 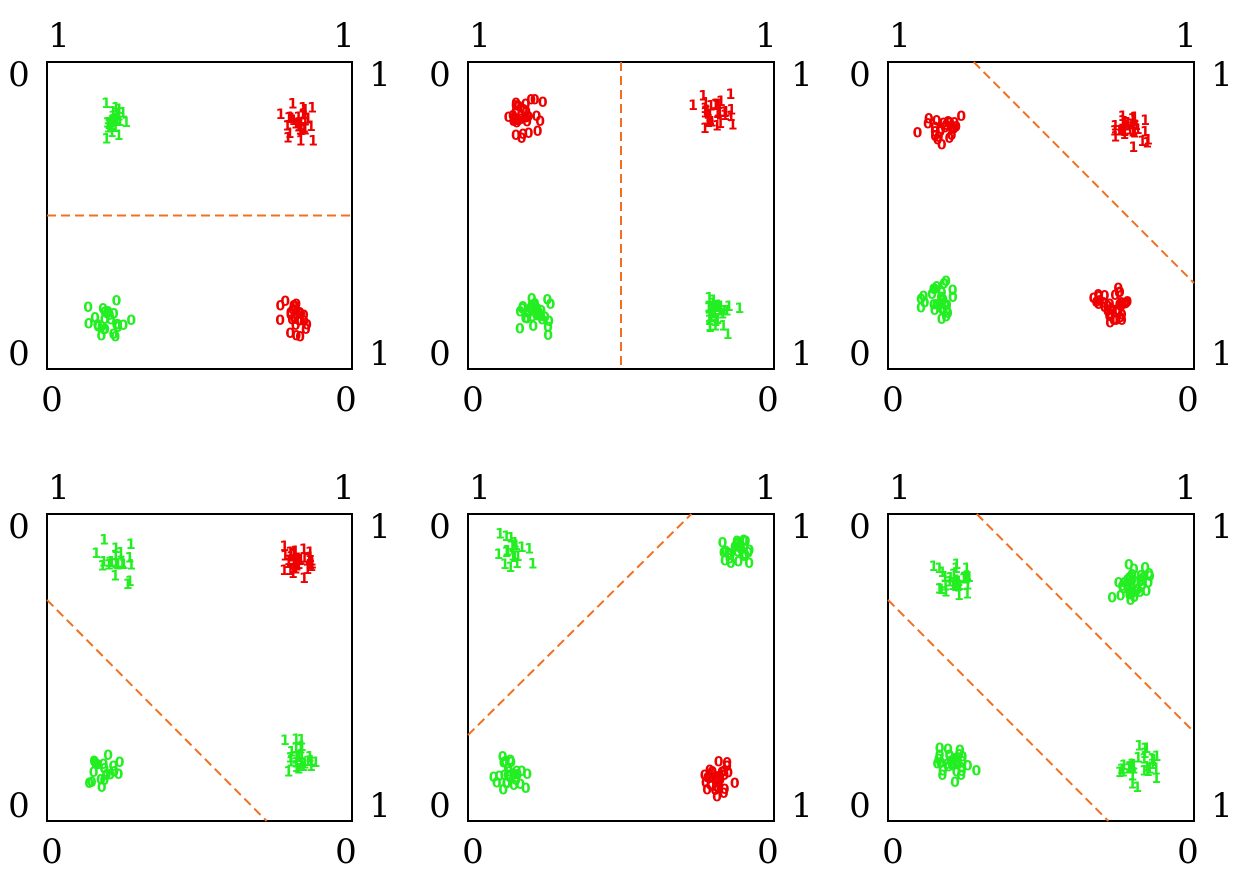 What do you see at coordinates (344, 36) in the screenshot?
I see `corner-label-top-right: 1` at bounding box center [344, 36].